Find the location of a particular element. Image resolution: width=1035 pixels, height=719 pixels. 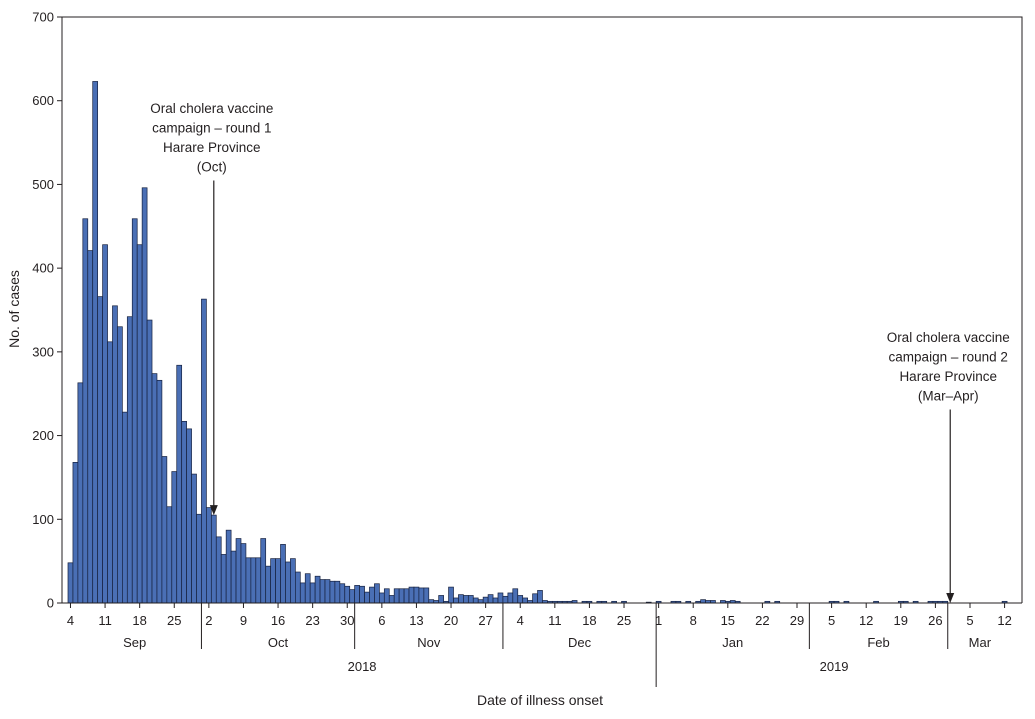

annotation-line: Harare Province is located at coordinates (212, 147).